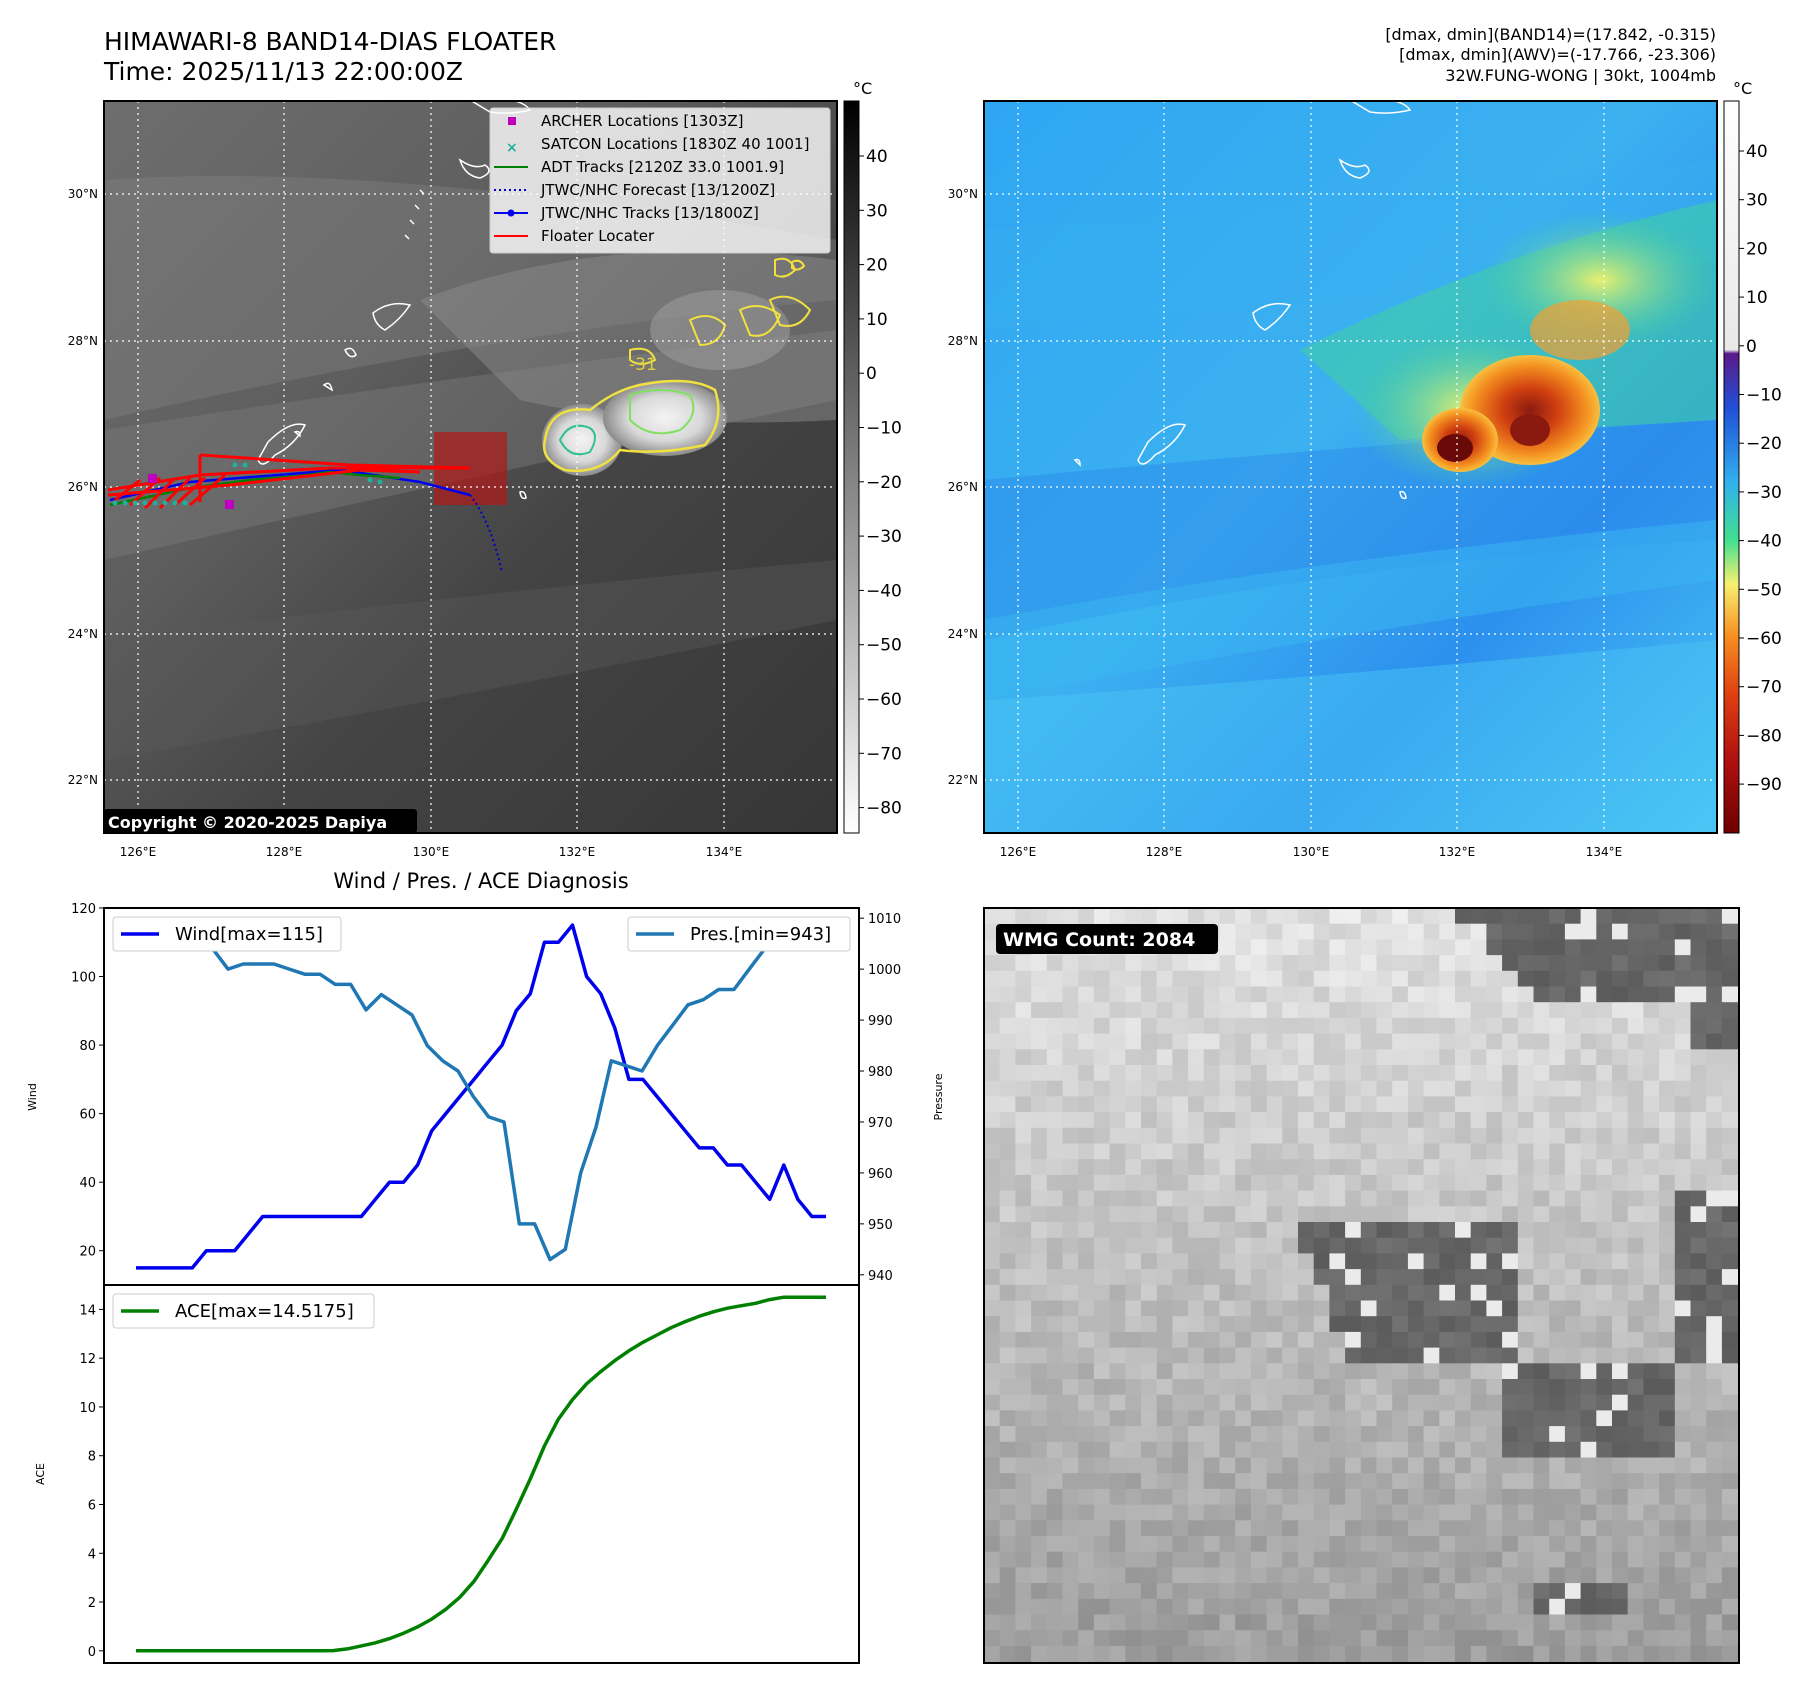  I want to click on legend-track-dot, so click(511, 213).